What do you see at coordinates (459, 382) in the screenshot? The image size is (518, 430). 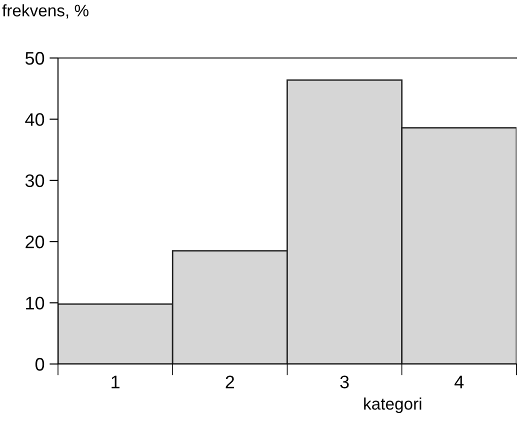 I see `x-tick-label: 4` at bounding box center [459, 382].